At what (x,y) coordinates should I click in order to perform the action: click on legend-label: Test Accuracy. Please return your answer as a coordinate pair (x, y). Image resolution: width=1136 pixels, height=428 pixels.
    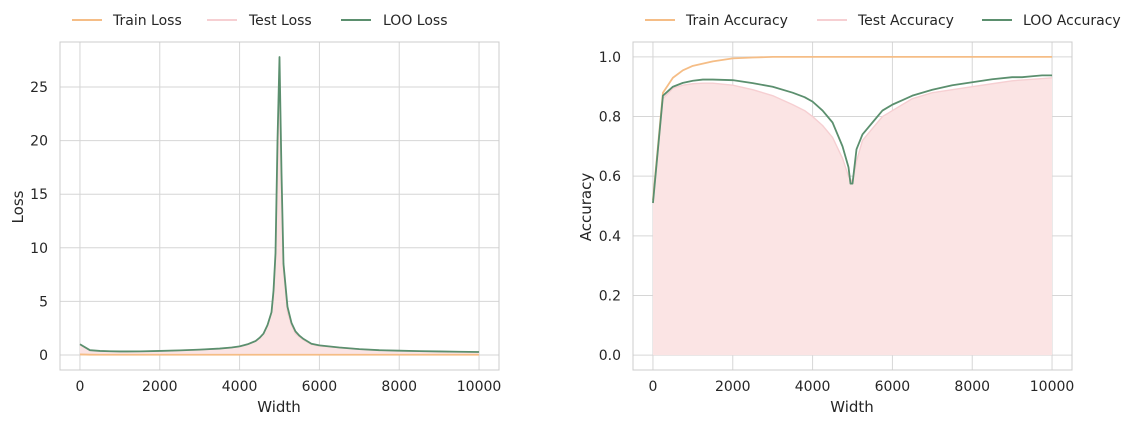
    Looking at the image, I should click on (905, 21).